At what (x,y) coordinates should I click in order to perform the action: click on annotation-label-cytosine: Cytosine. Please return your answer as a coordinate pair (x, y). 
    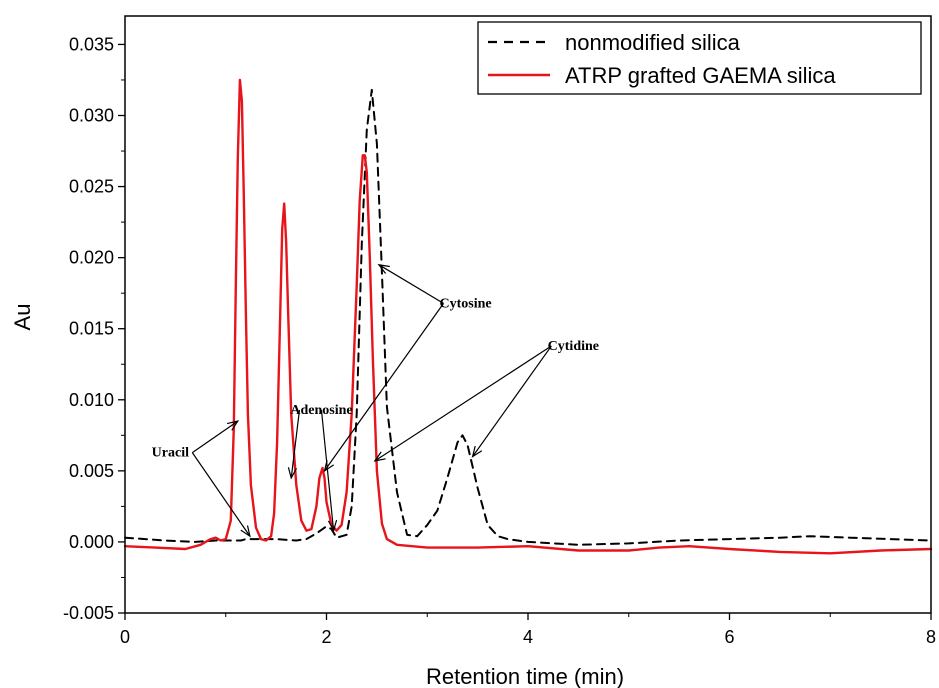
    Looking at the image, I should click on (465, 303).